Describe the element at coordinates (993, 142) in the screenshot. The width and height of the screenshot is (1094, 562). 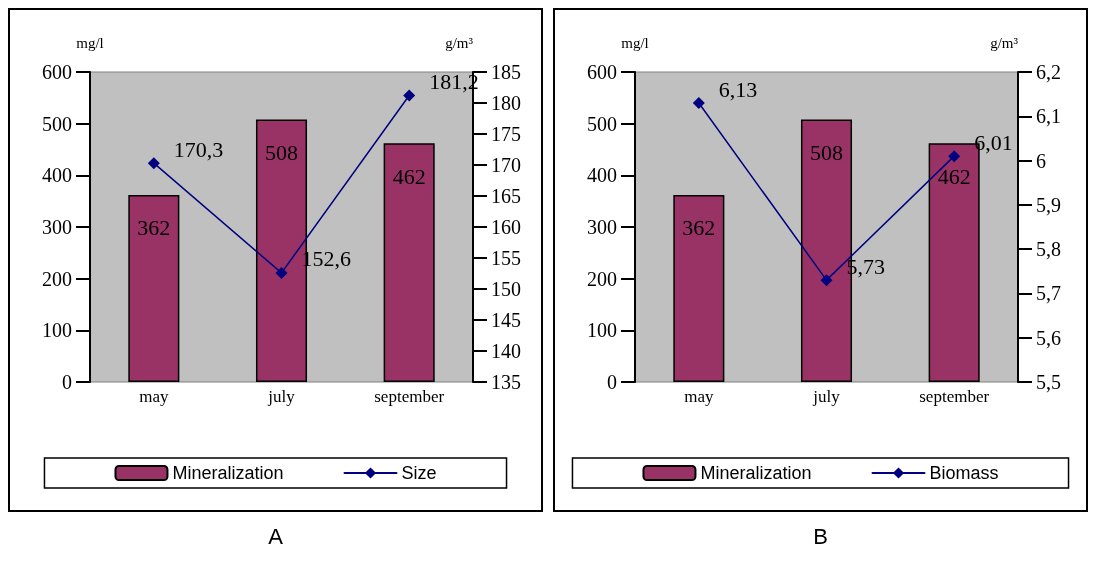
I see `data-label: 6,01` at that location.